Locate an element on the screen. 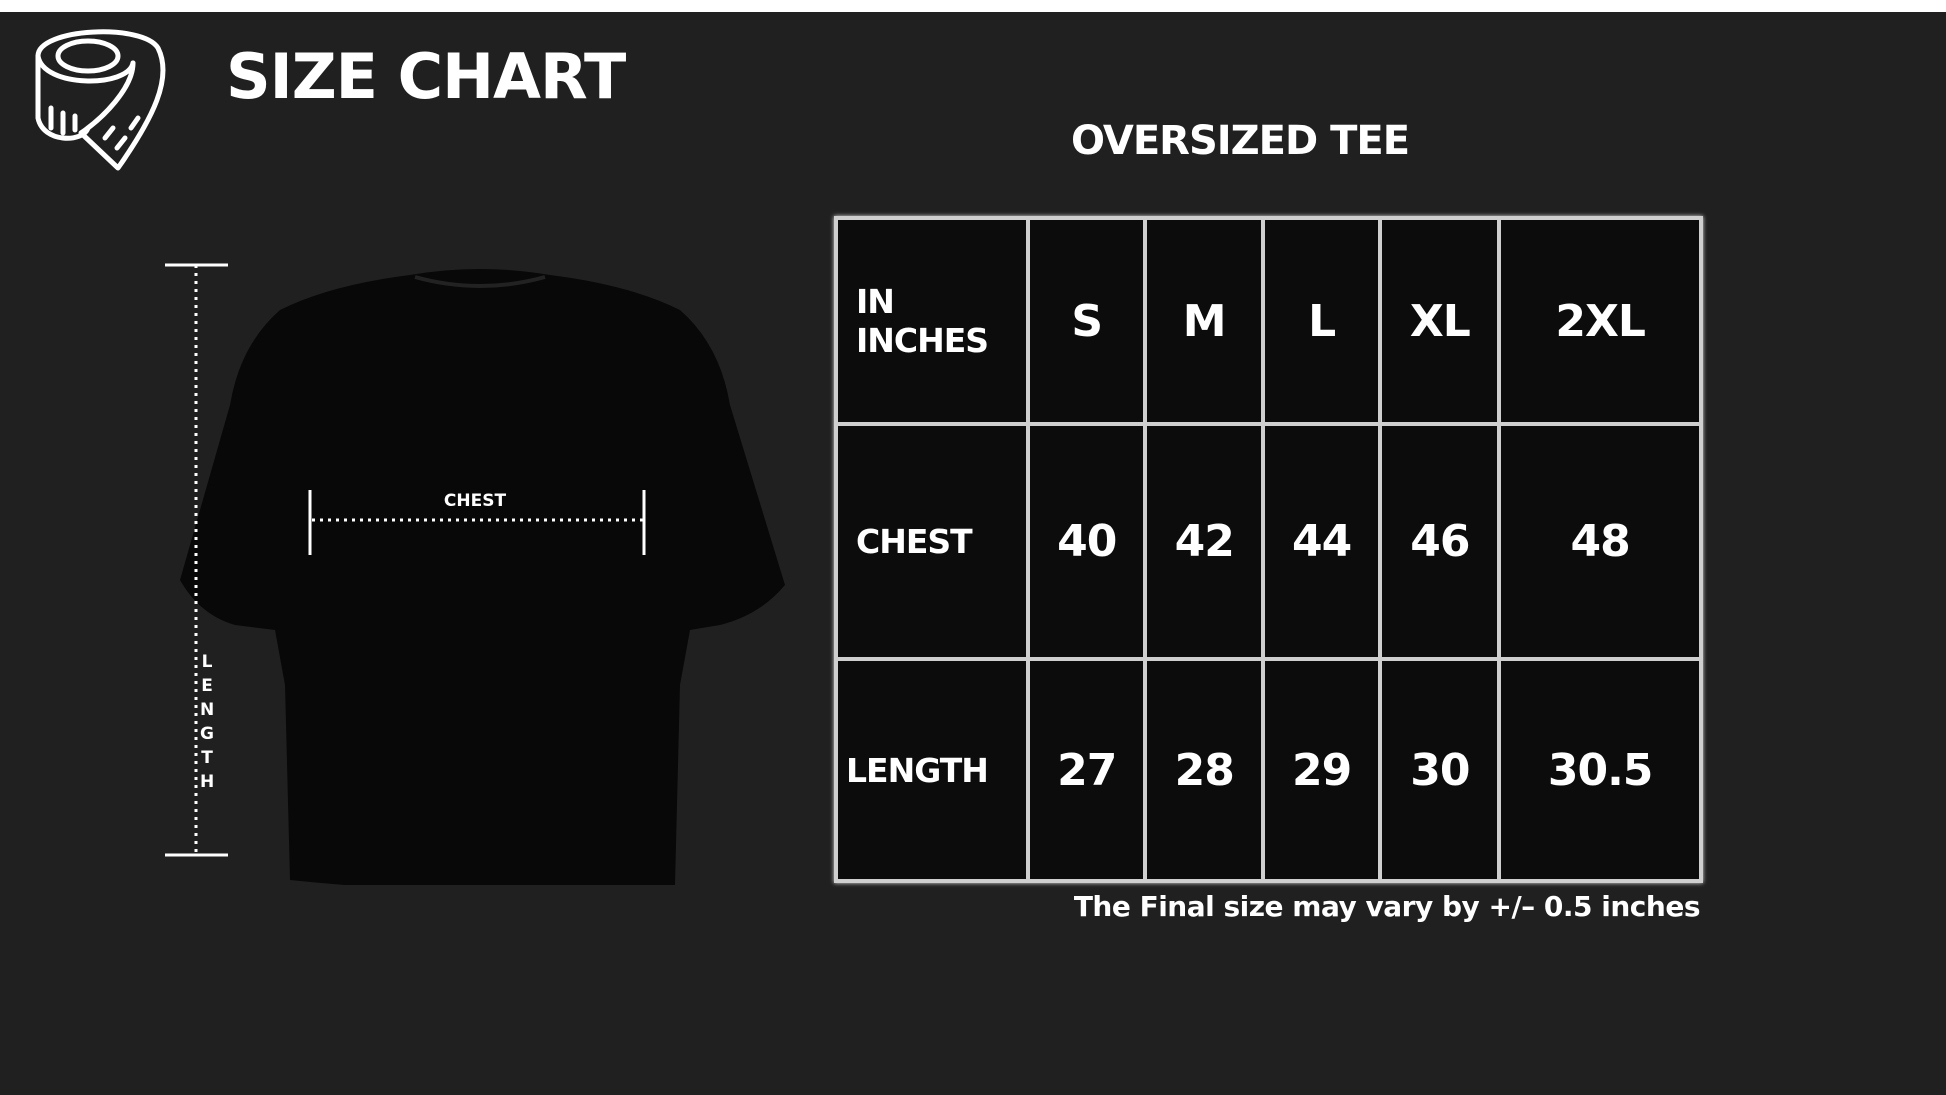 Image resolution: width=1946 pixels, height=1095 pixels. table-cell: 28 is located at coordinates (1204, 770).